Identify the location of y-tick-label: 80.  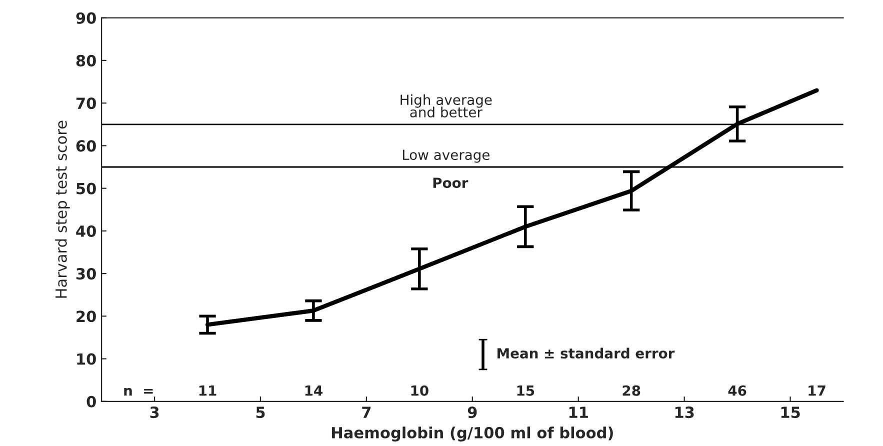
(86, 60).